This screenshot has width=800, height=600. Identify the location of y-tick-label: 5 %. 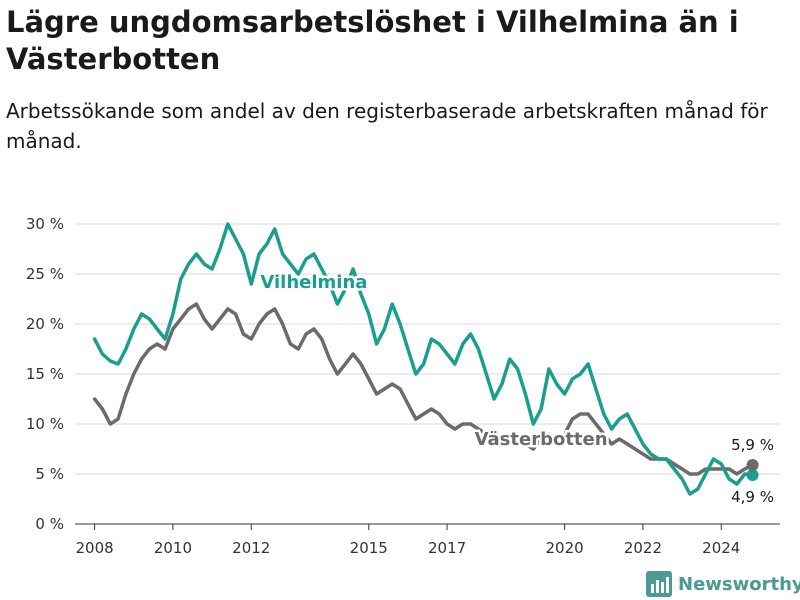
(49, 474).